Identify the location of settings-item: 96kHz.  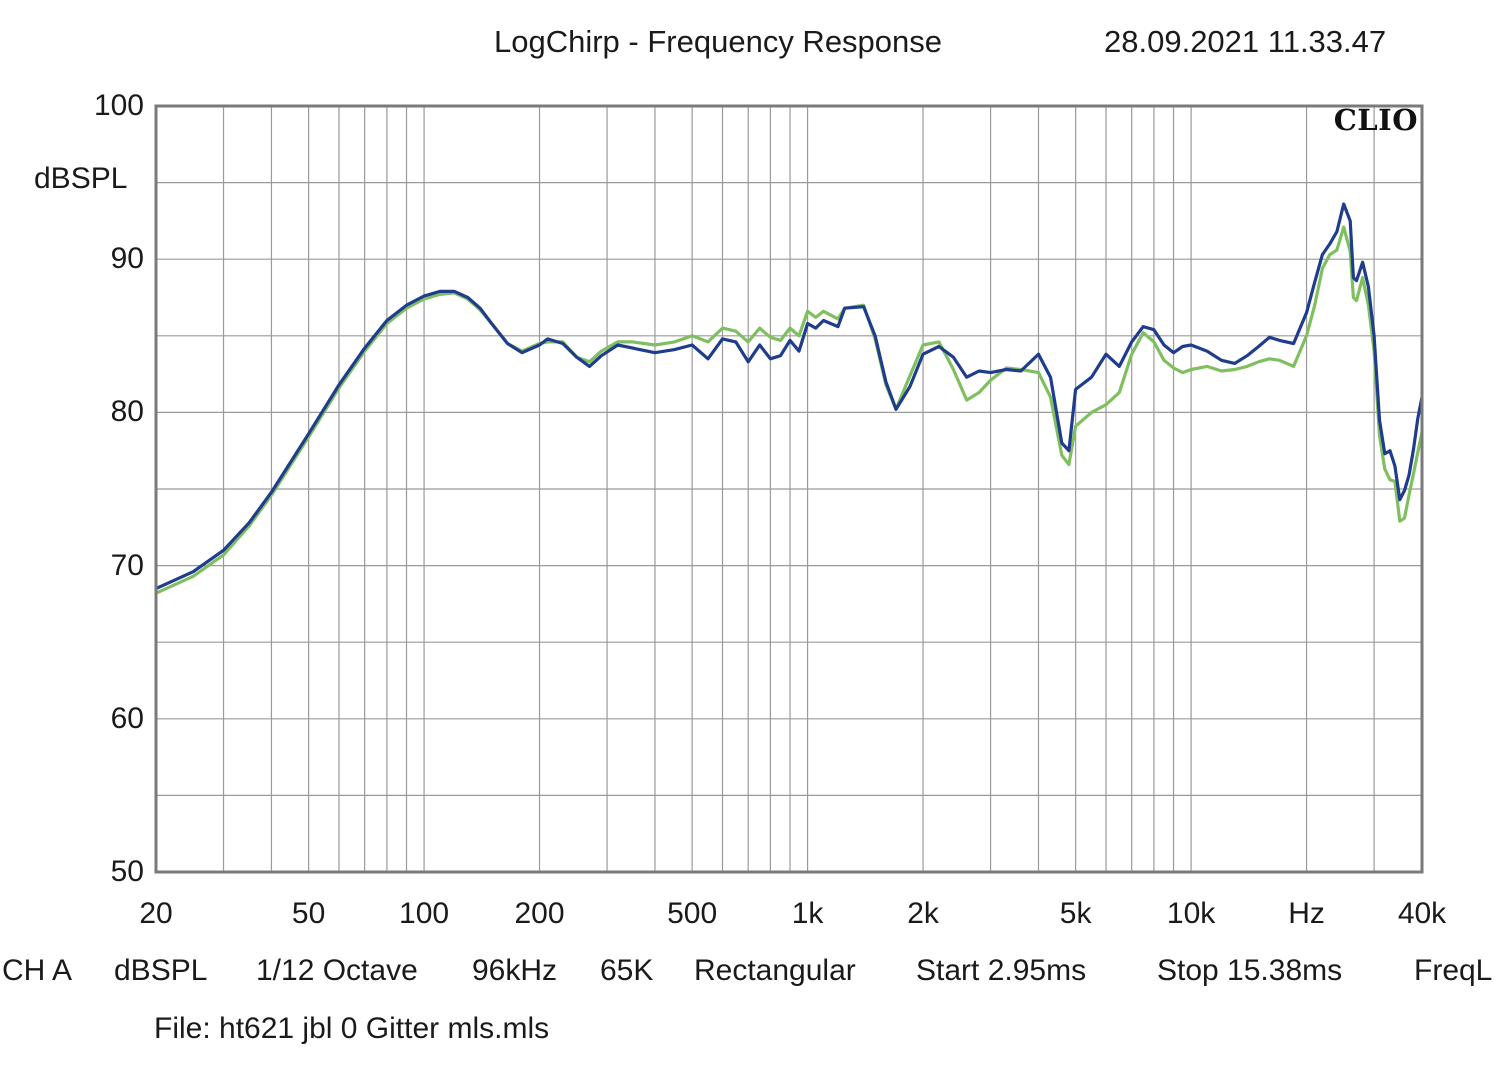
(515, 970).